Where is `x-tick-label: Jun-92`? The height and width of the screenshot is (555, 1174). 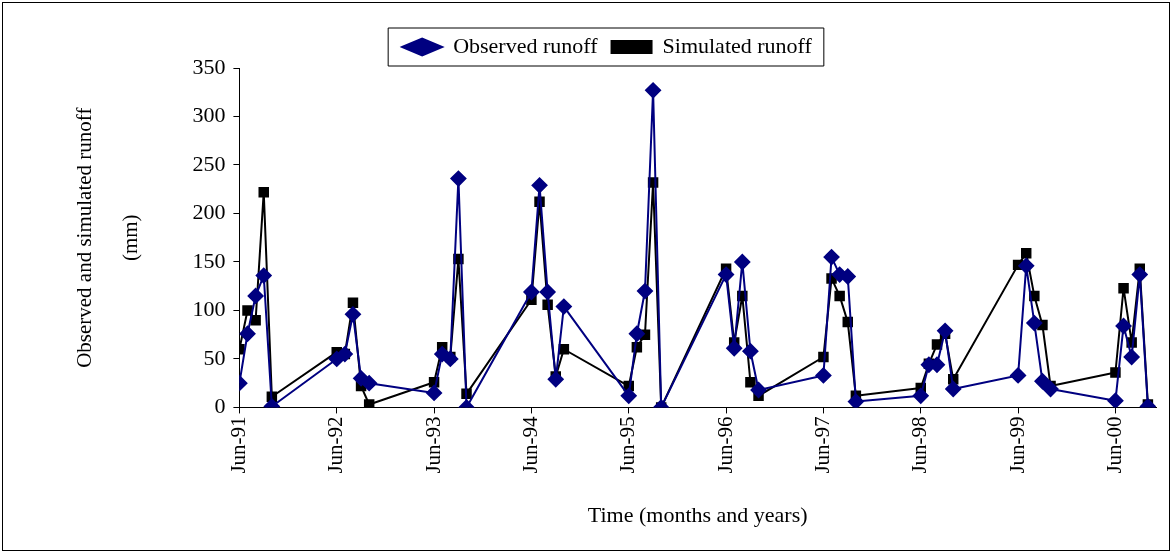
x-tick-label: Jun-92 is located at coordinates (335, 445).